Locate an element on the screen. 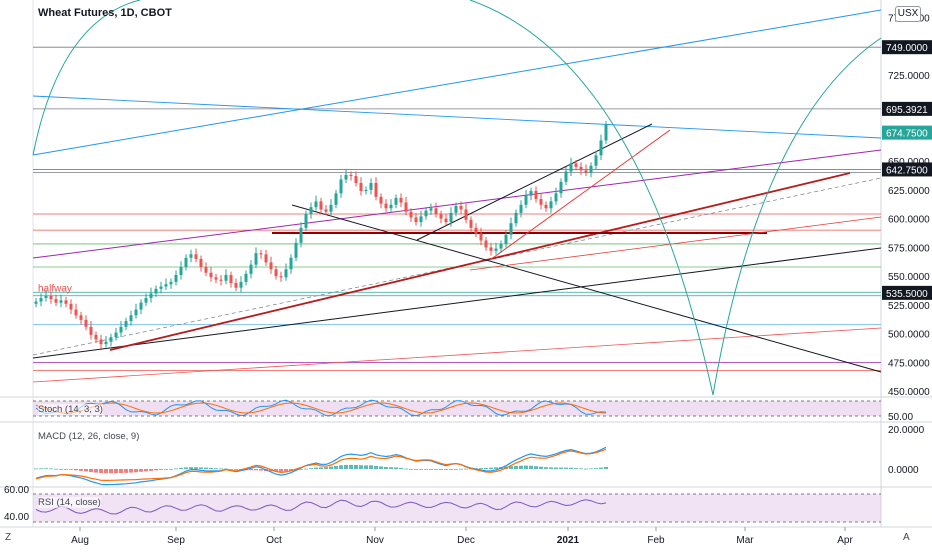  rsi-tick: 40.00 is located at coordinates (16, 517).